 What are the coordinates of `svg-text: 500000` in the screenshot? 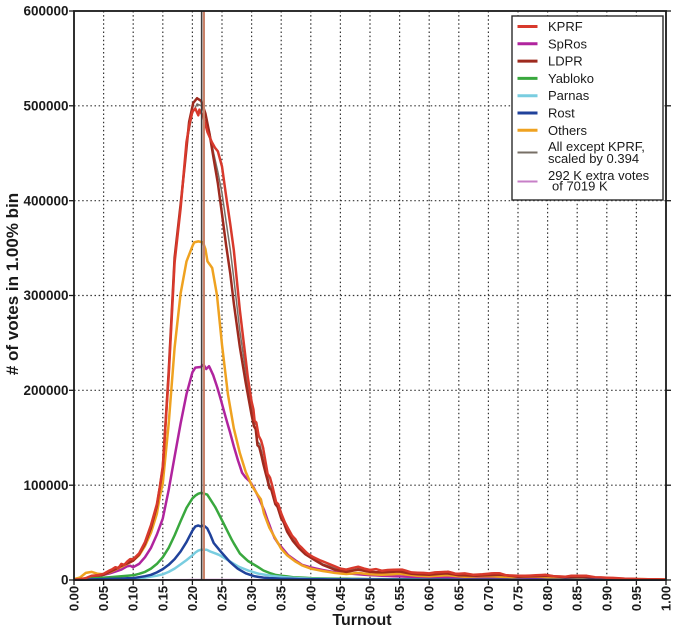 It's located at (45, 106).